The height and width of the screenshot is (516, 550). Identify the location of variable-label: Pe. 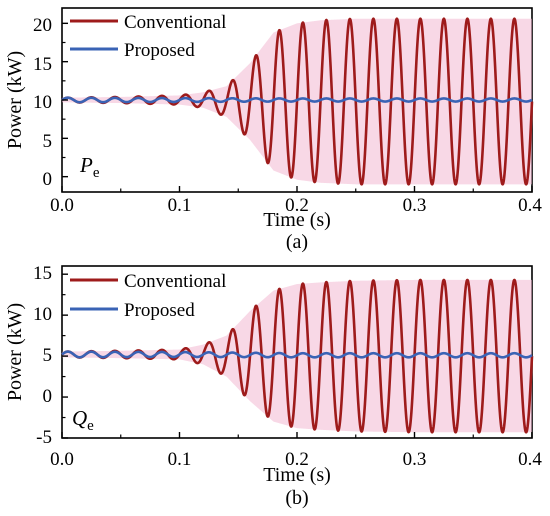
(89, 167).